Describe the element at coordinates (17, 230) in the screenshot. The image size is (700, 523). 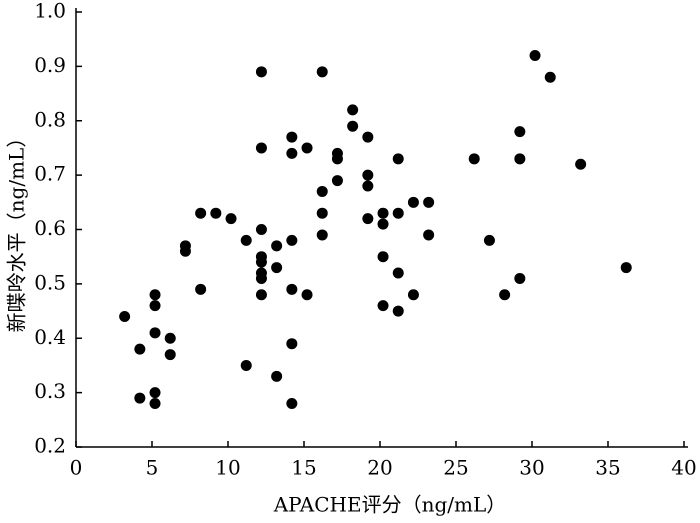
I see `y-axis-label: 新喋呤水平（ng/mL）` at that location.